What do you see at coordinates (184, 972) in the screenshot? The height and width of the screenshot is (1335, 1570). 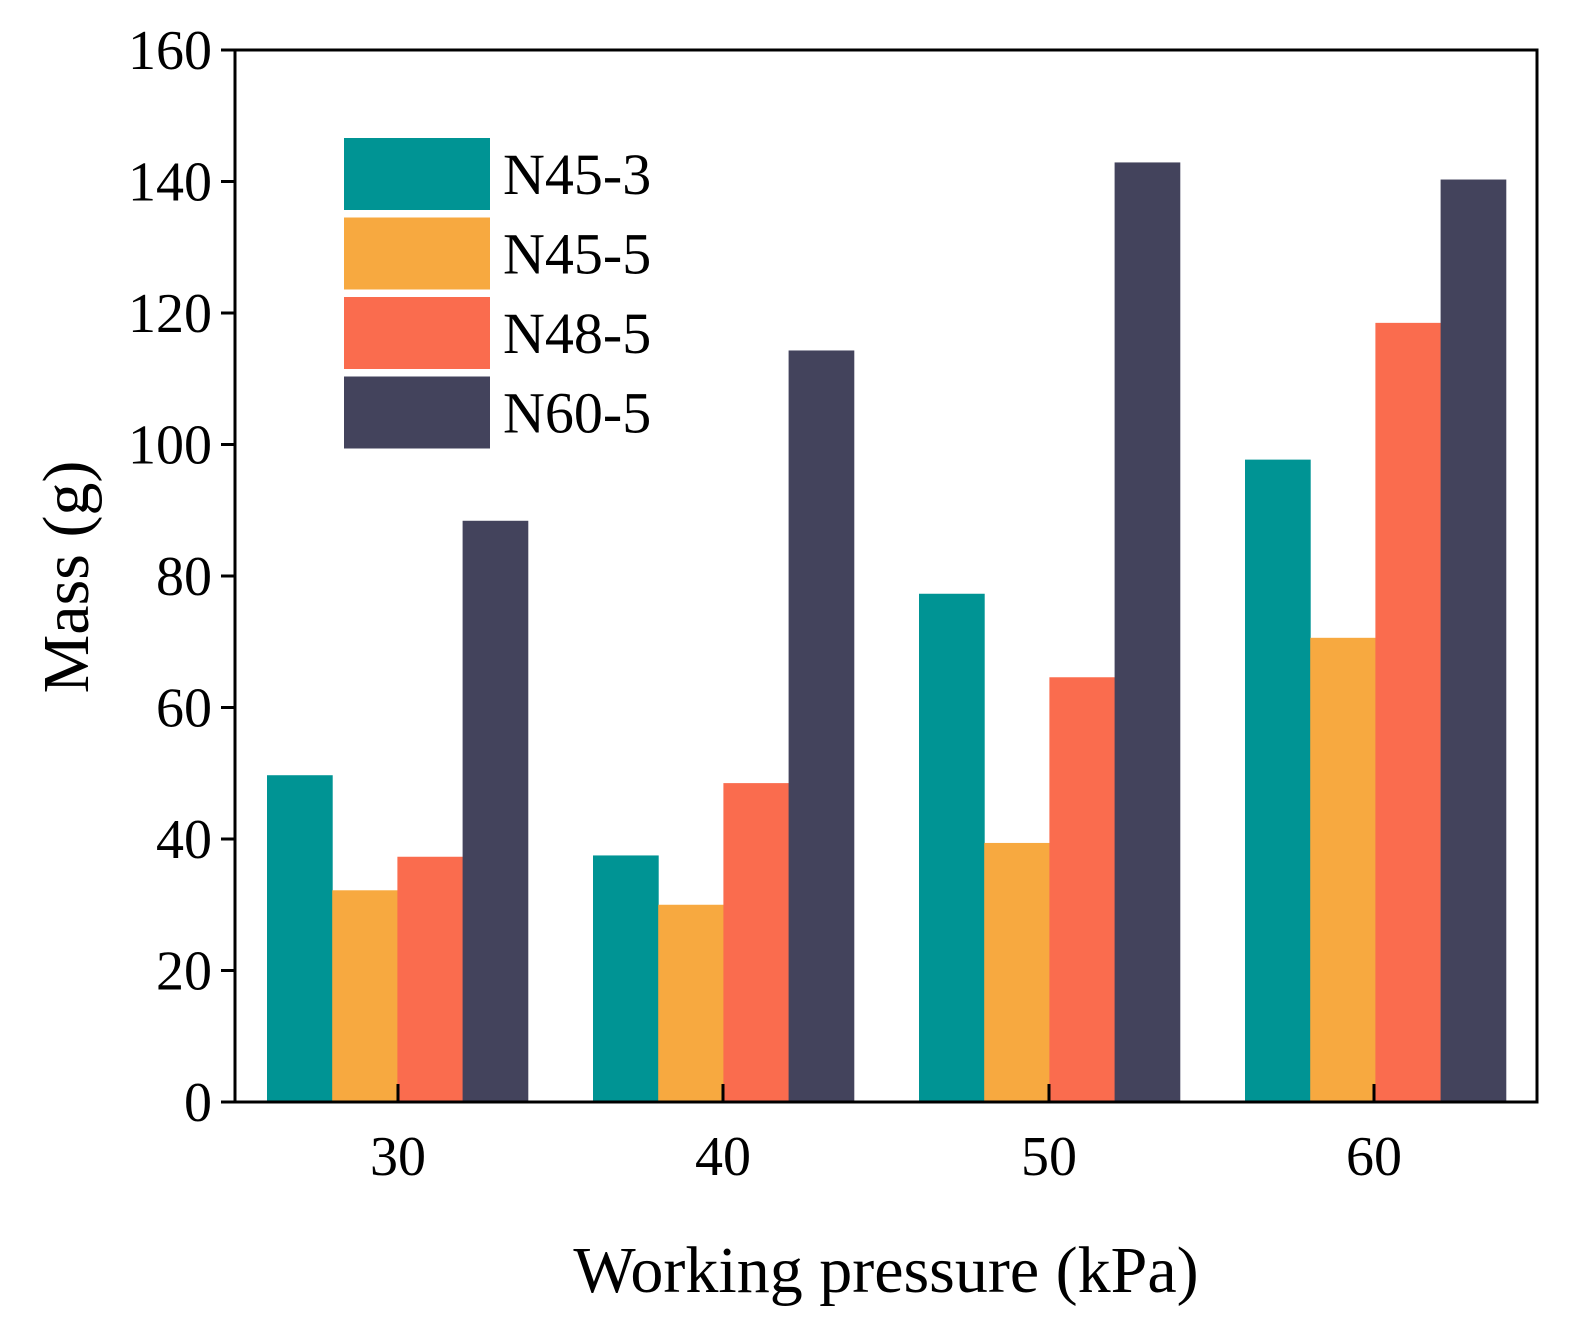 I see `y-tick-label: 20` at bounding box center [184, 972].